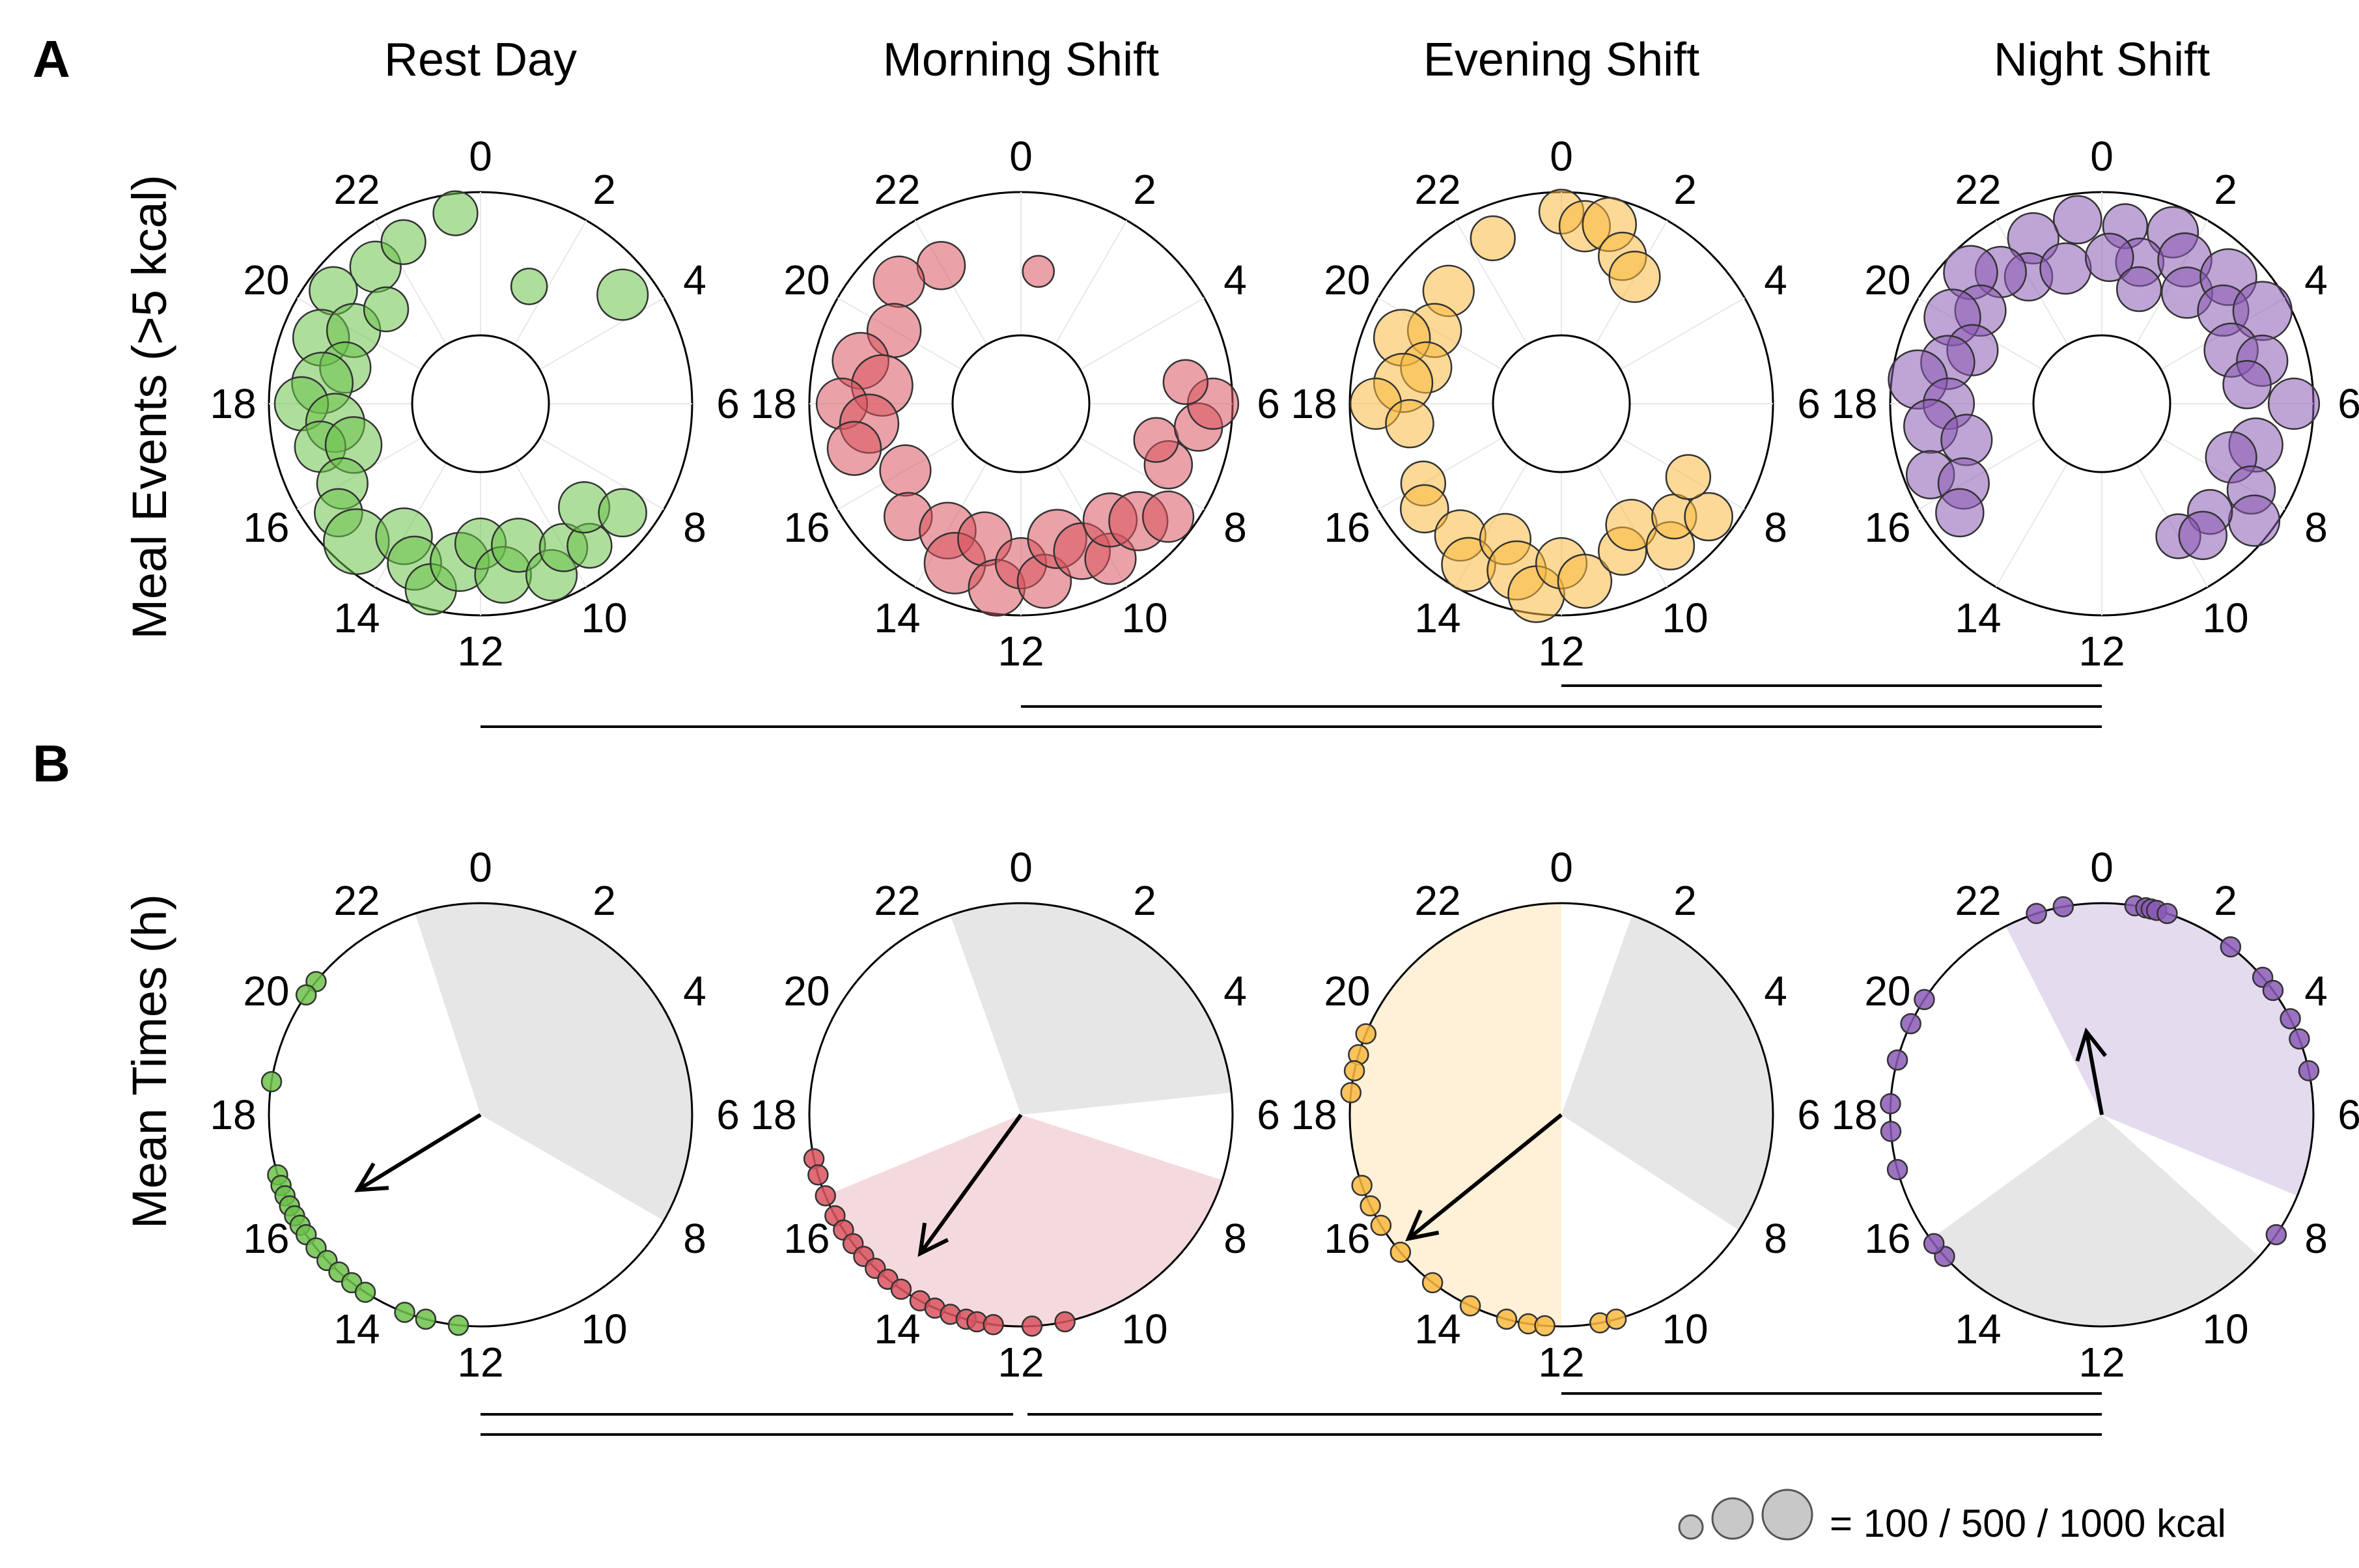  What do you see at coordinates (1952, 1517) in the screenshot?
I see `size-legend: = 100 / 500 / 1000 kcal` at bounding box center [1952, 1517].